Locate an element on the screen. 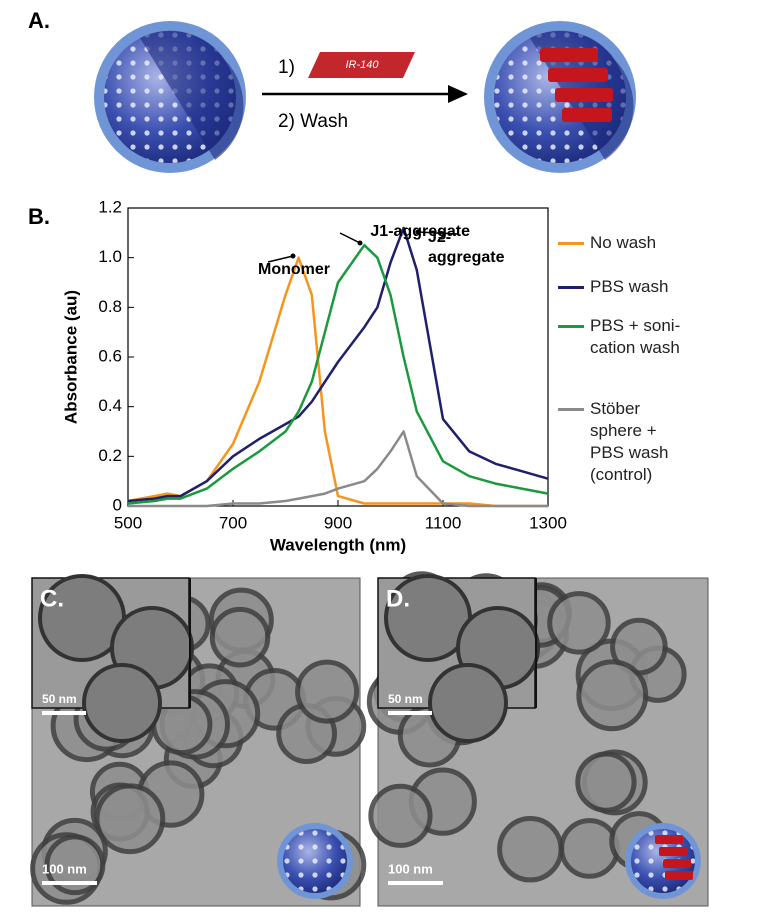 The width and height of the screenshot is (760, 922). legend-entry: Stöber sphere + PBS wash (control) is located at coordinates (629, 441).